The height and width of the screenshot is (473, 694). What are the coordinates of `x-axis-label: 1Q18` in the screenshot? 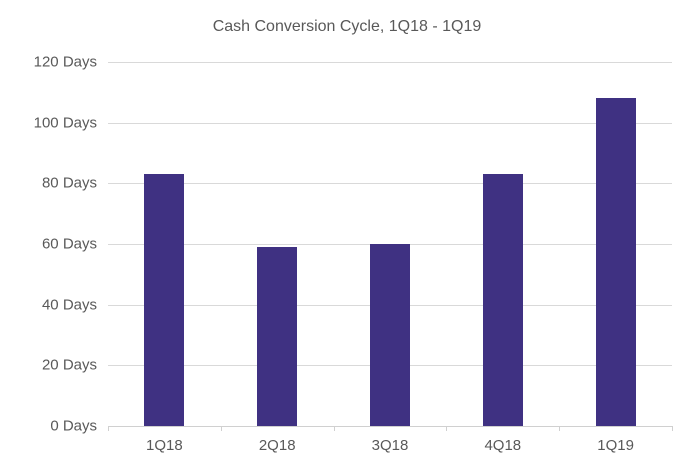 It's located at (164, 445).